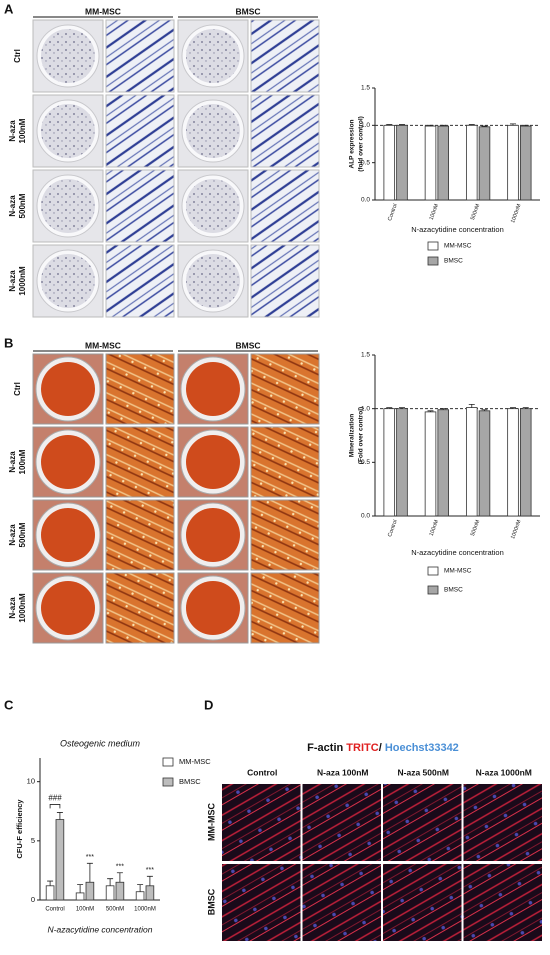 The width and height of the screenshot is (550, 955). Describe the element at coordinates (326, 748) in the screenshot. I see `title-part: F-actin` at that location.